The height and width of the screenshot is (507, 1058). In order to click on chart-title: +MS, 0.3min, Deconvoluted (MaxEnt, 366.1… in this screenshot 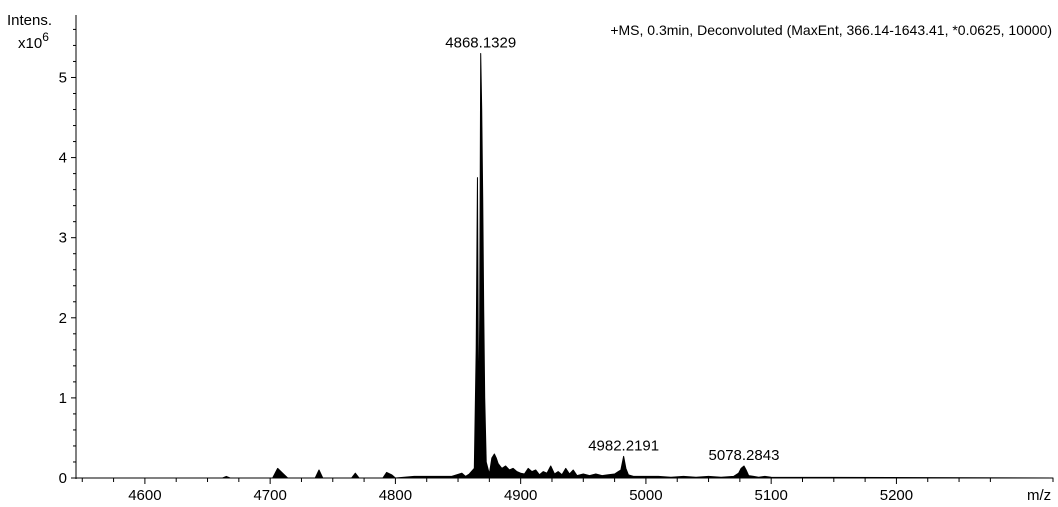, I will do `click(831, 30)`.